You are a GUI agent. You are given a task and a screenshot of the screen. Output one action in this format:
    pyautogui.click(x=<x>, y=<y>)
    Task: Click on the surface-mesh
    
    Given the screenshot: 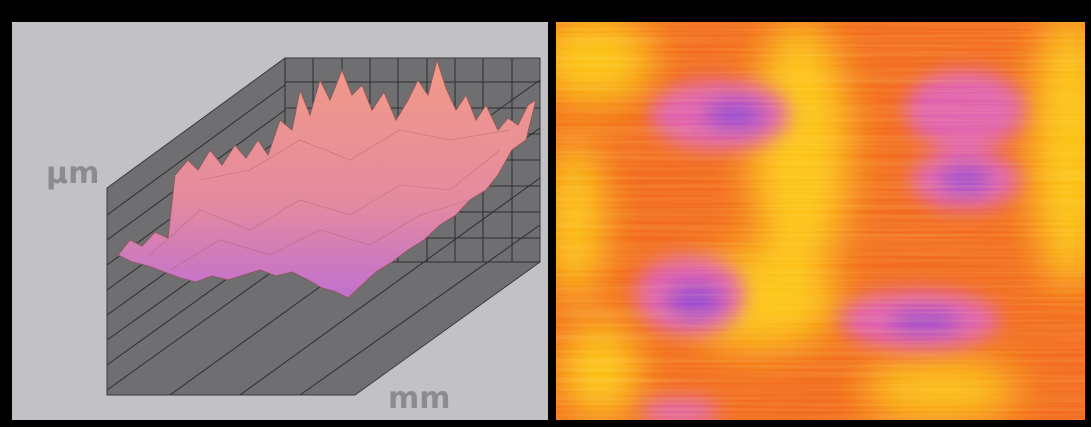 What is the action you would take?
    pyautogui.click(x=330, y=200)
    